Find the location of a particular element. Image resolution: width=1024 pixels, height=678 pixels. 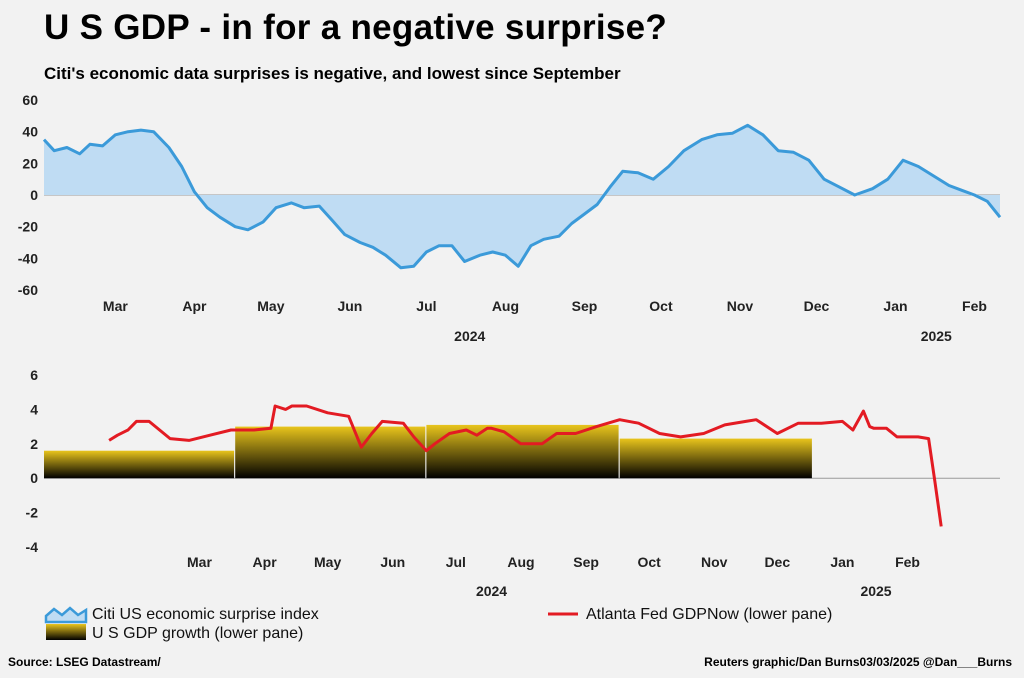

upper-year-2024: 2024 is located at coordinates (469, 336).